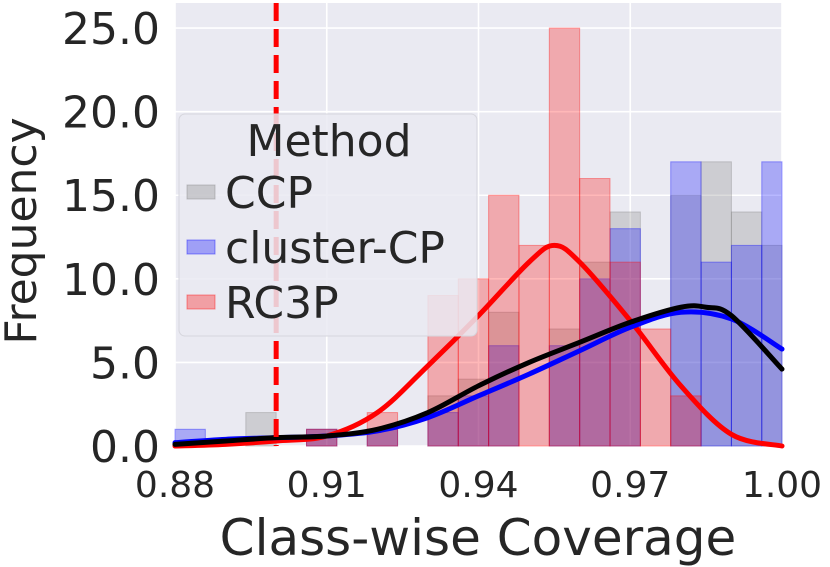 This screenshot has width=830, height=567. Describe the element at coordinates (111, 113) in the screenshot. I see `y-tick-label: 20.0` at that location.